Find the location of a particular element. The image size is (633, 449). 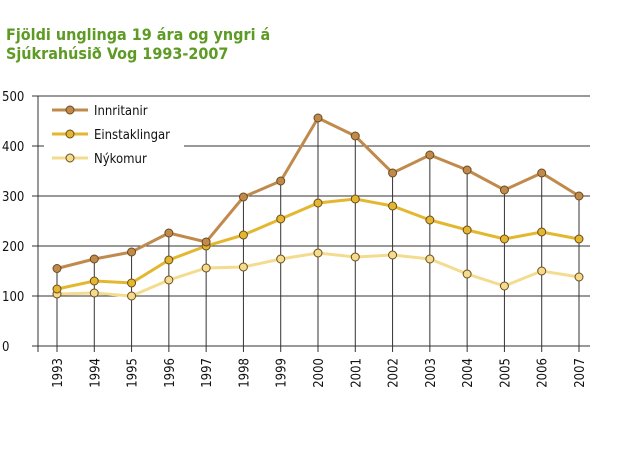

x-tick-label: 2005 is located at coordinates (505, 373).